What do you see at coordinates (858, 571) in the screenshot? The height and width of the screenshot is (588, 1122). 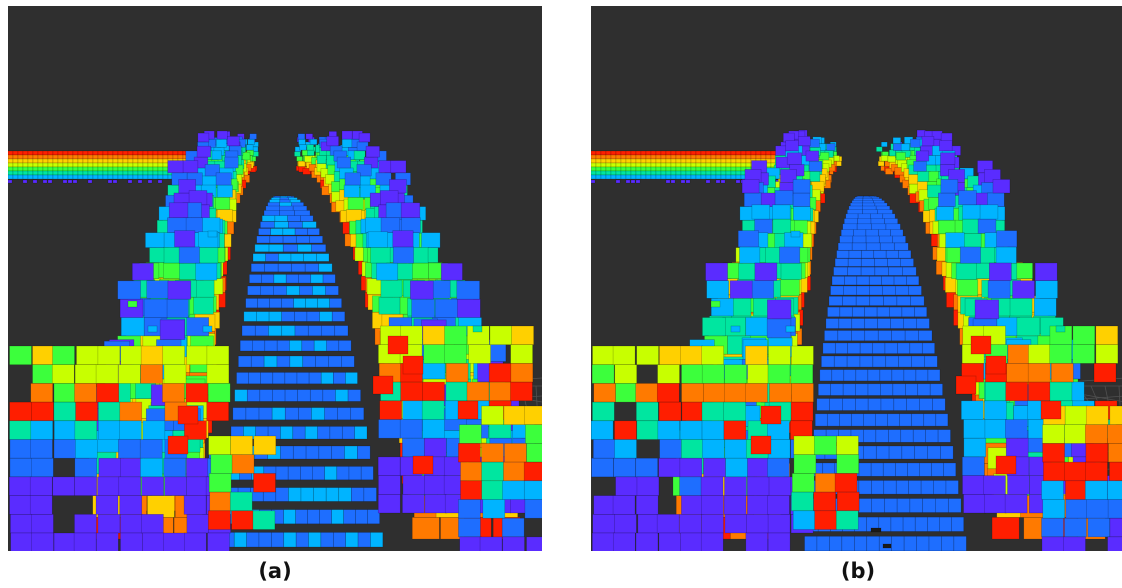 I see `caption-b: (b)` at bounding box center [858, 571].